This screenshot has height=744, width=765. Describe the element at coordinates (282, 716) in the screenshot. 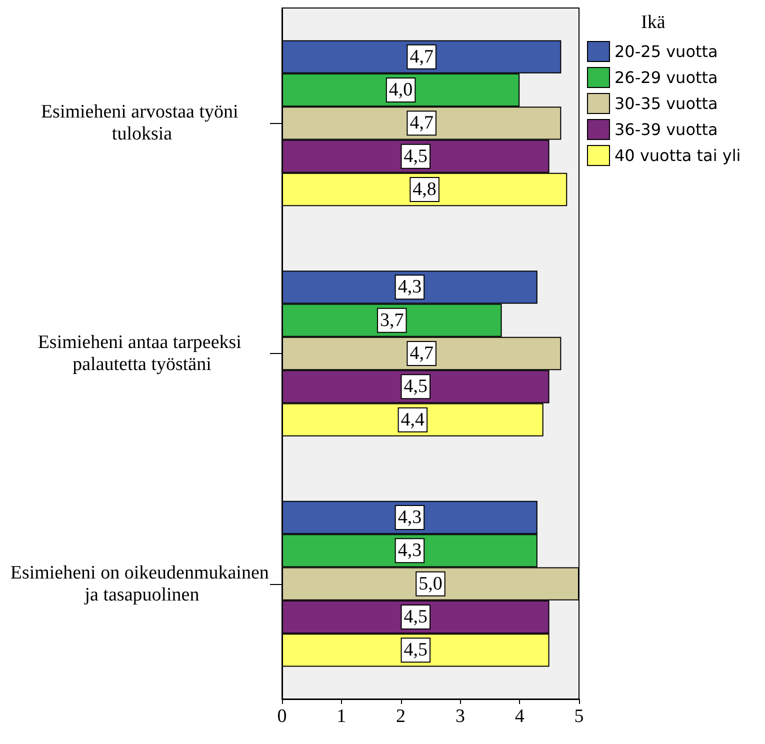

I see `x-tick-label: 0` at that location.